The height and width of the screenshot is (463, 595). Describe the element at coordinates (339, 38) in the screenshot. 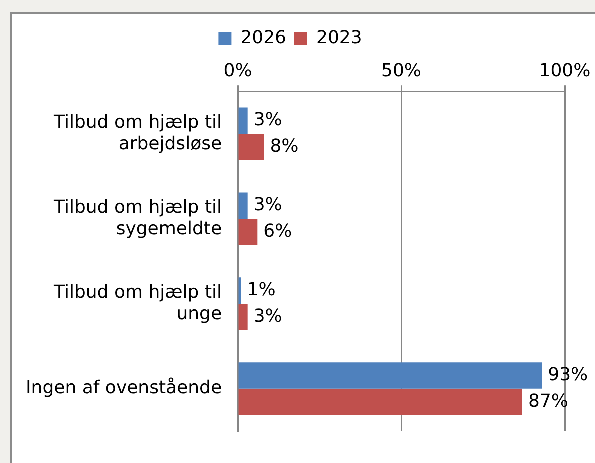

I see `legend-label: 2023` at that location.